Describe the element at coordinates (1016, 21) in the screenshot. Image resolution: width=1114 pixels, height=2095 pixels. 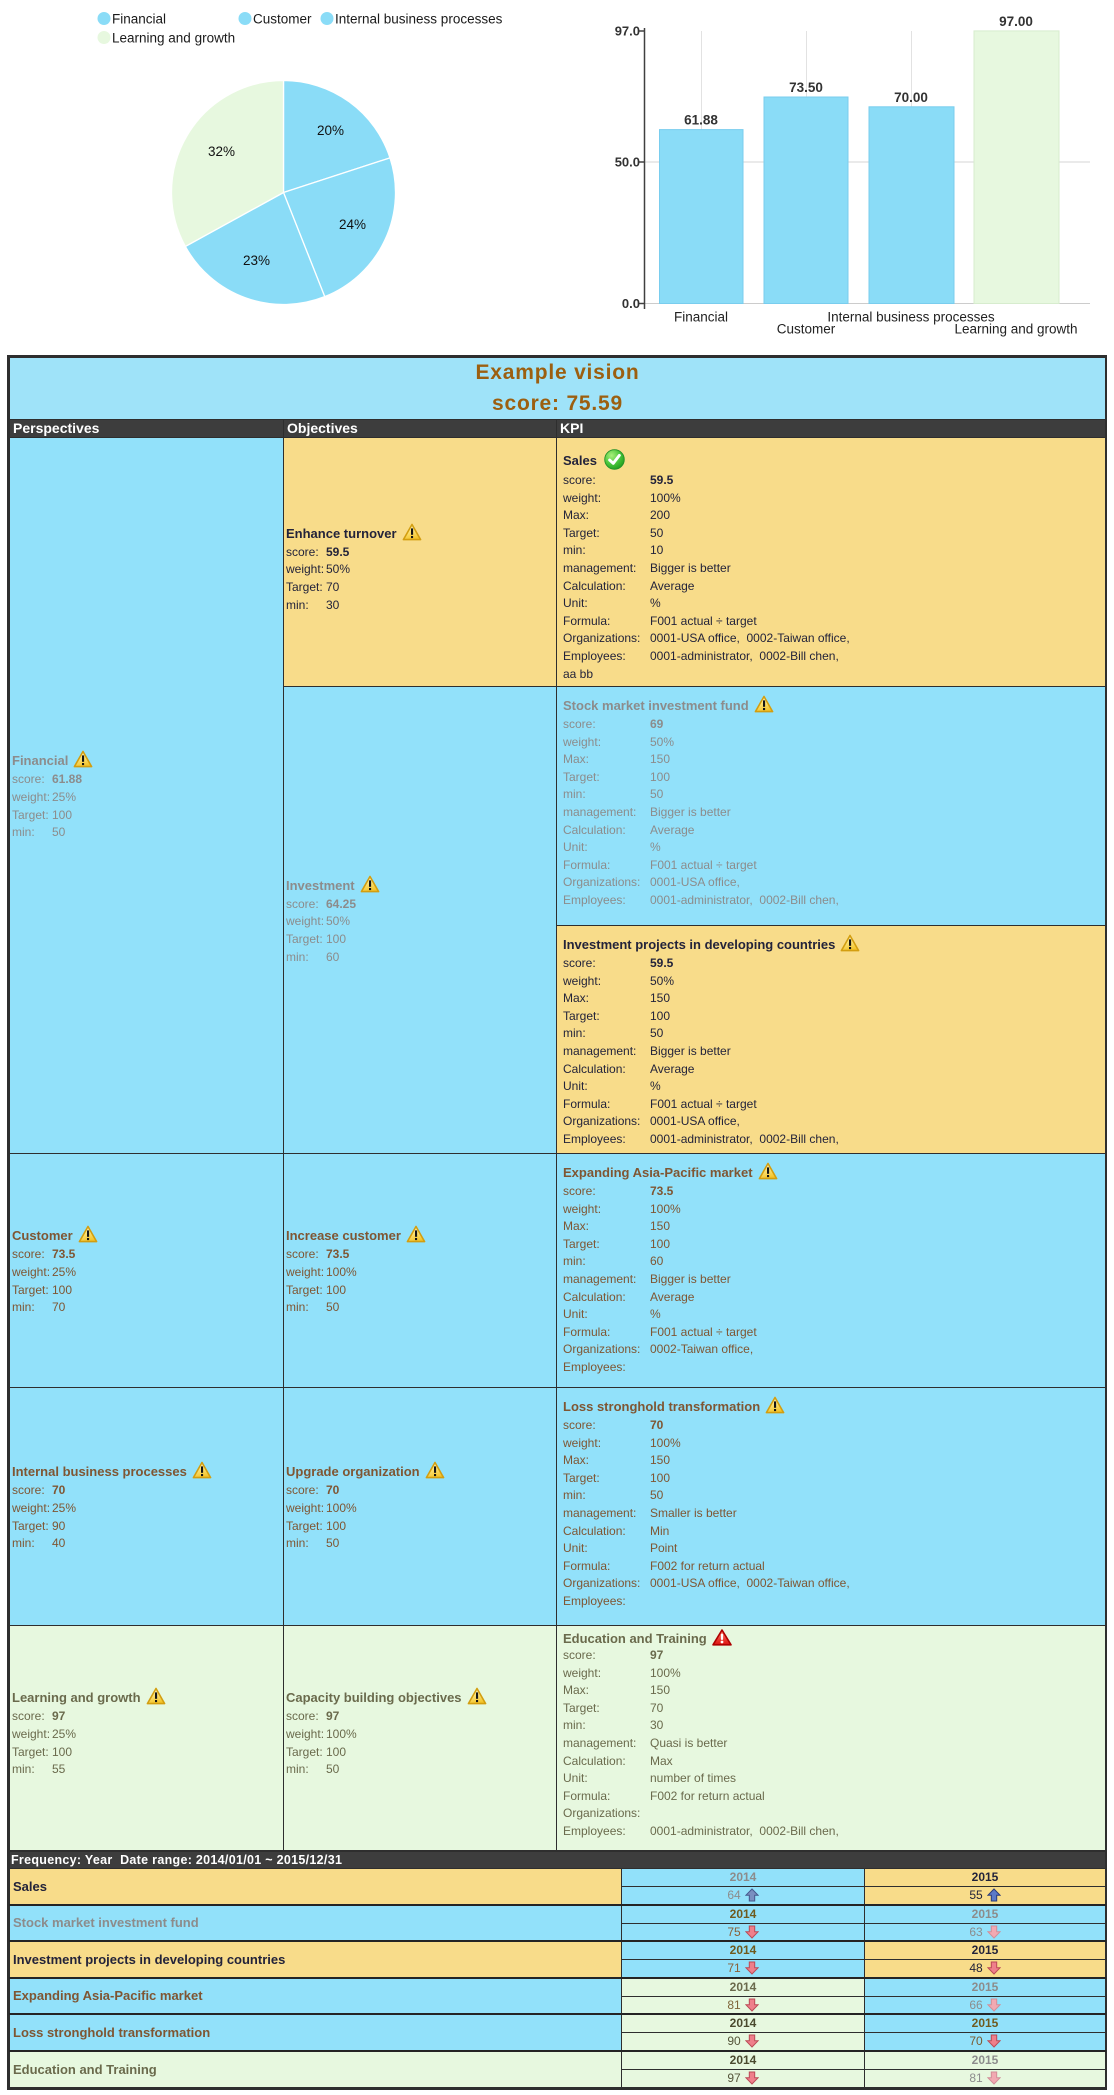
I see `svg-text: 97.00` at that location.